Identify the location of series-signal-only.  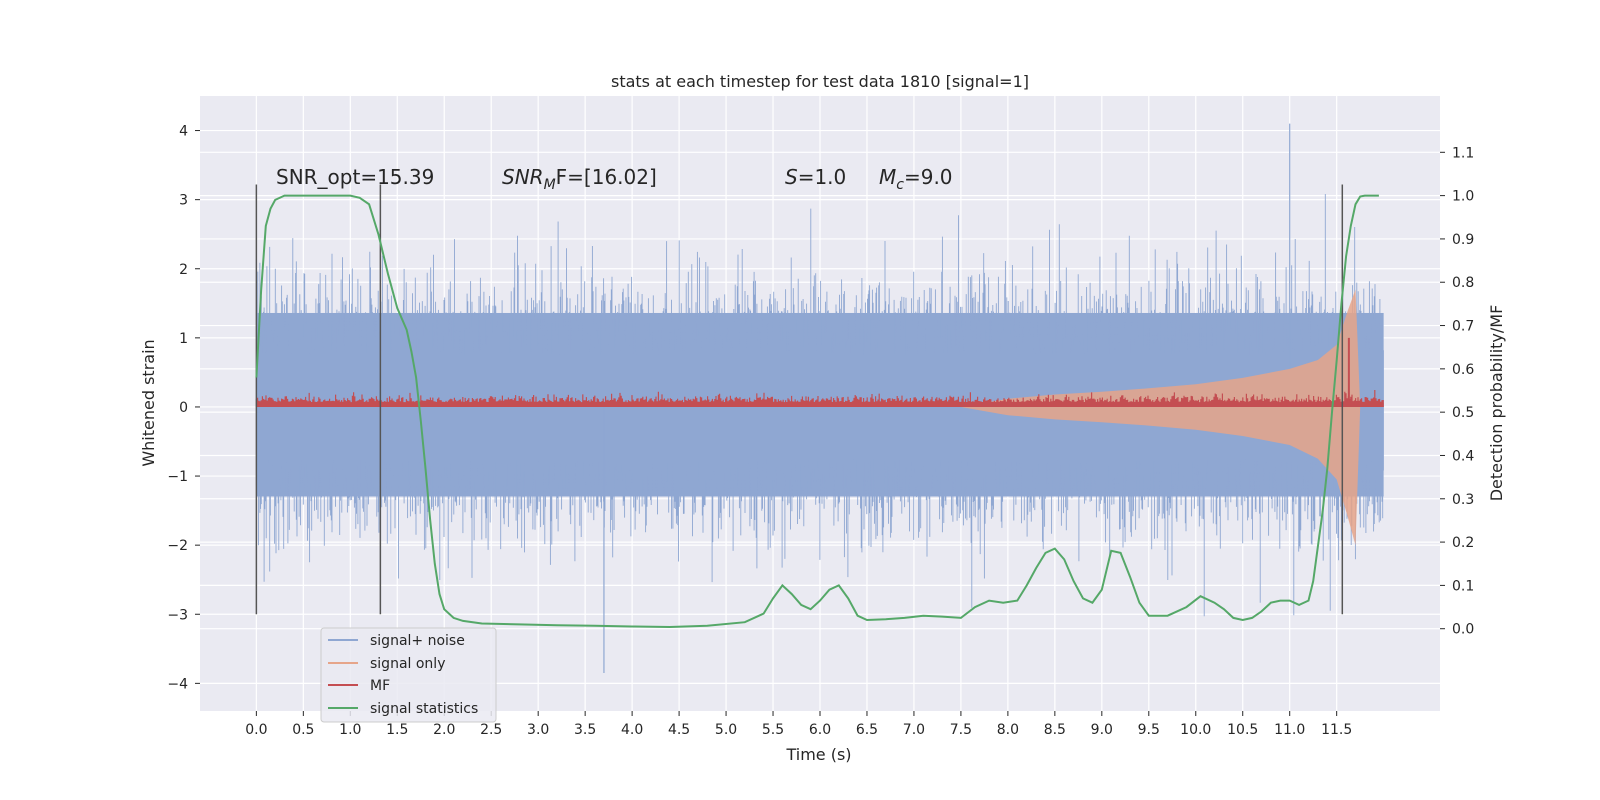
(1160, 417).